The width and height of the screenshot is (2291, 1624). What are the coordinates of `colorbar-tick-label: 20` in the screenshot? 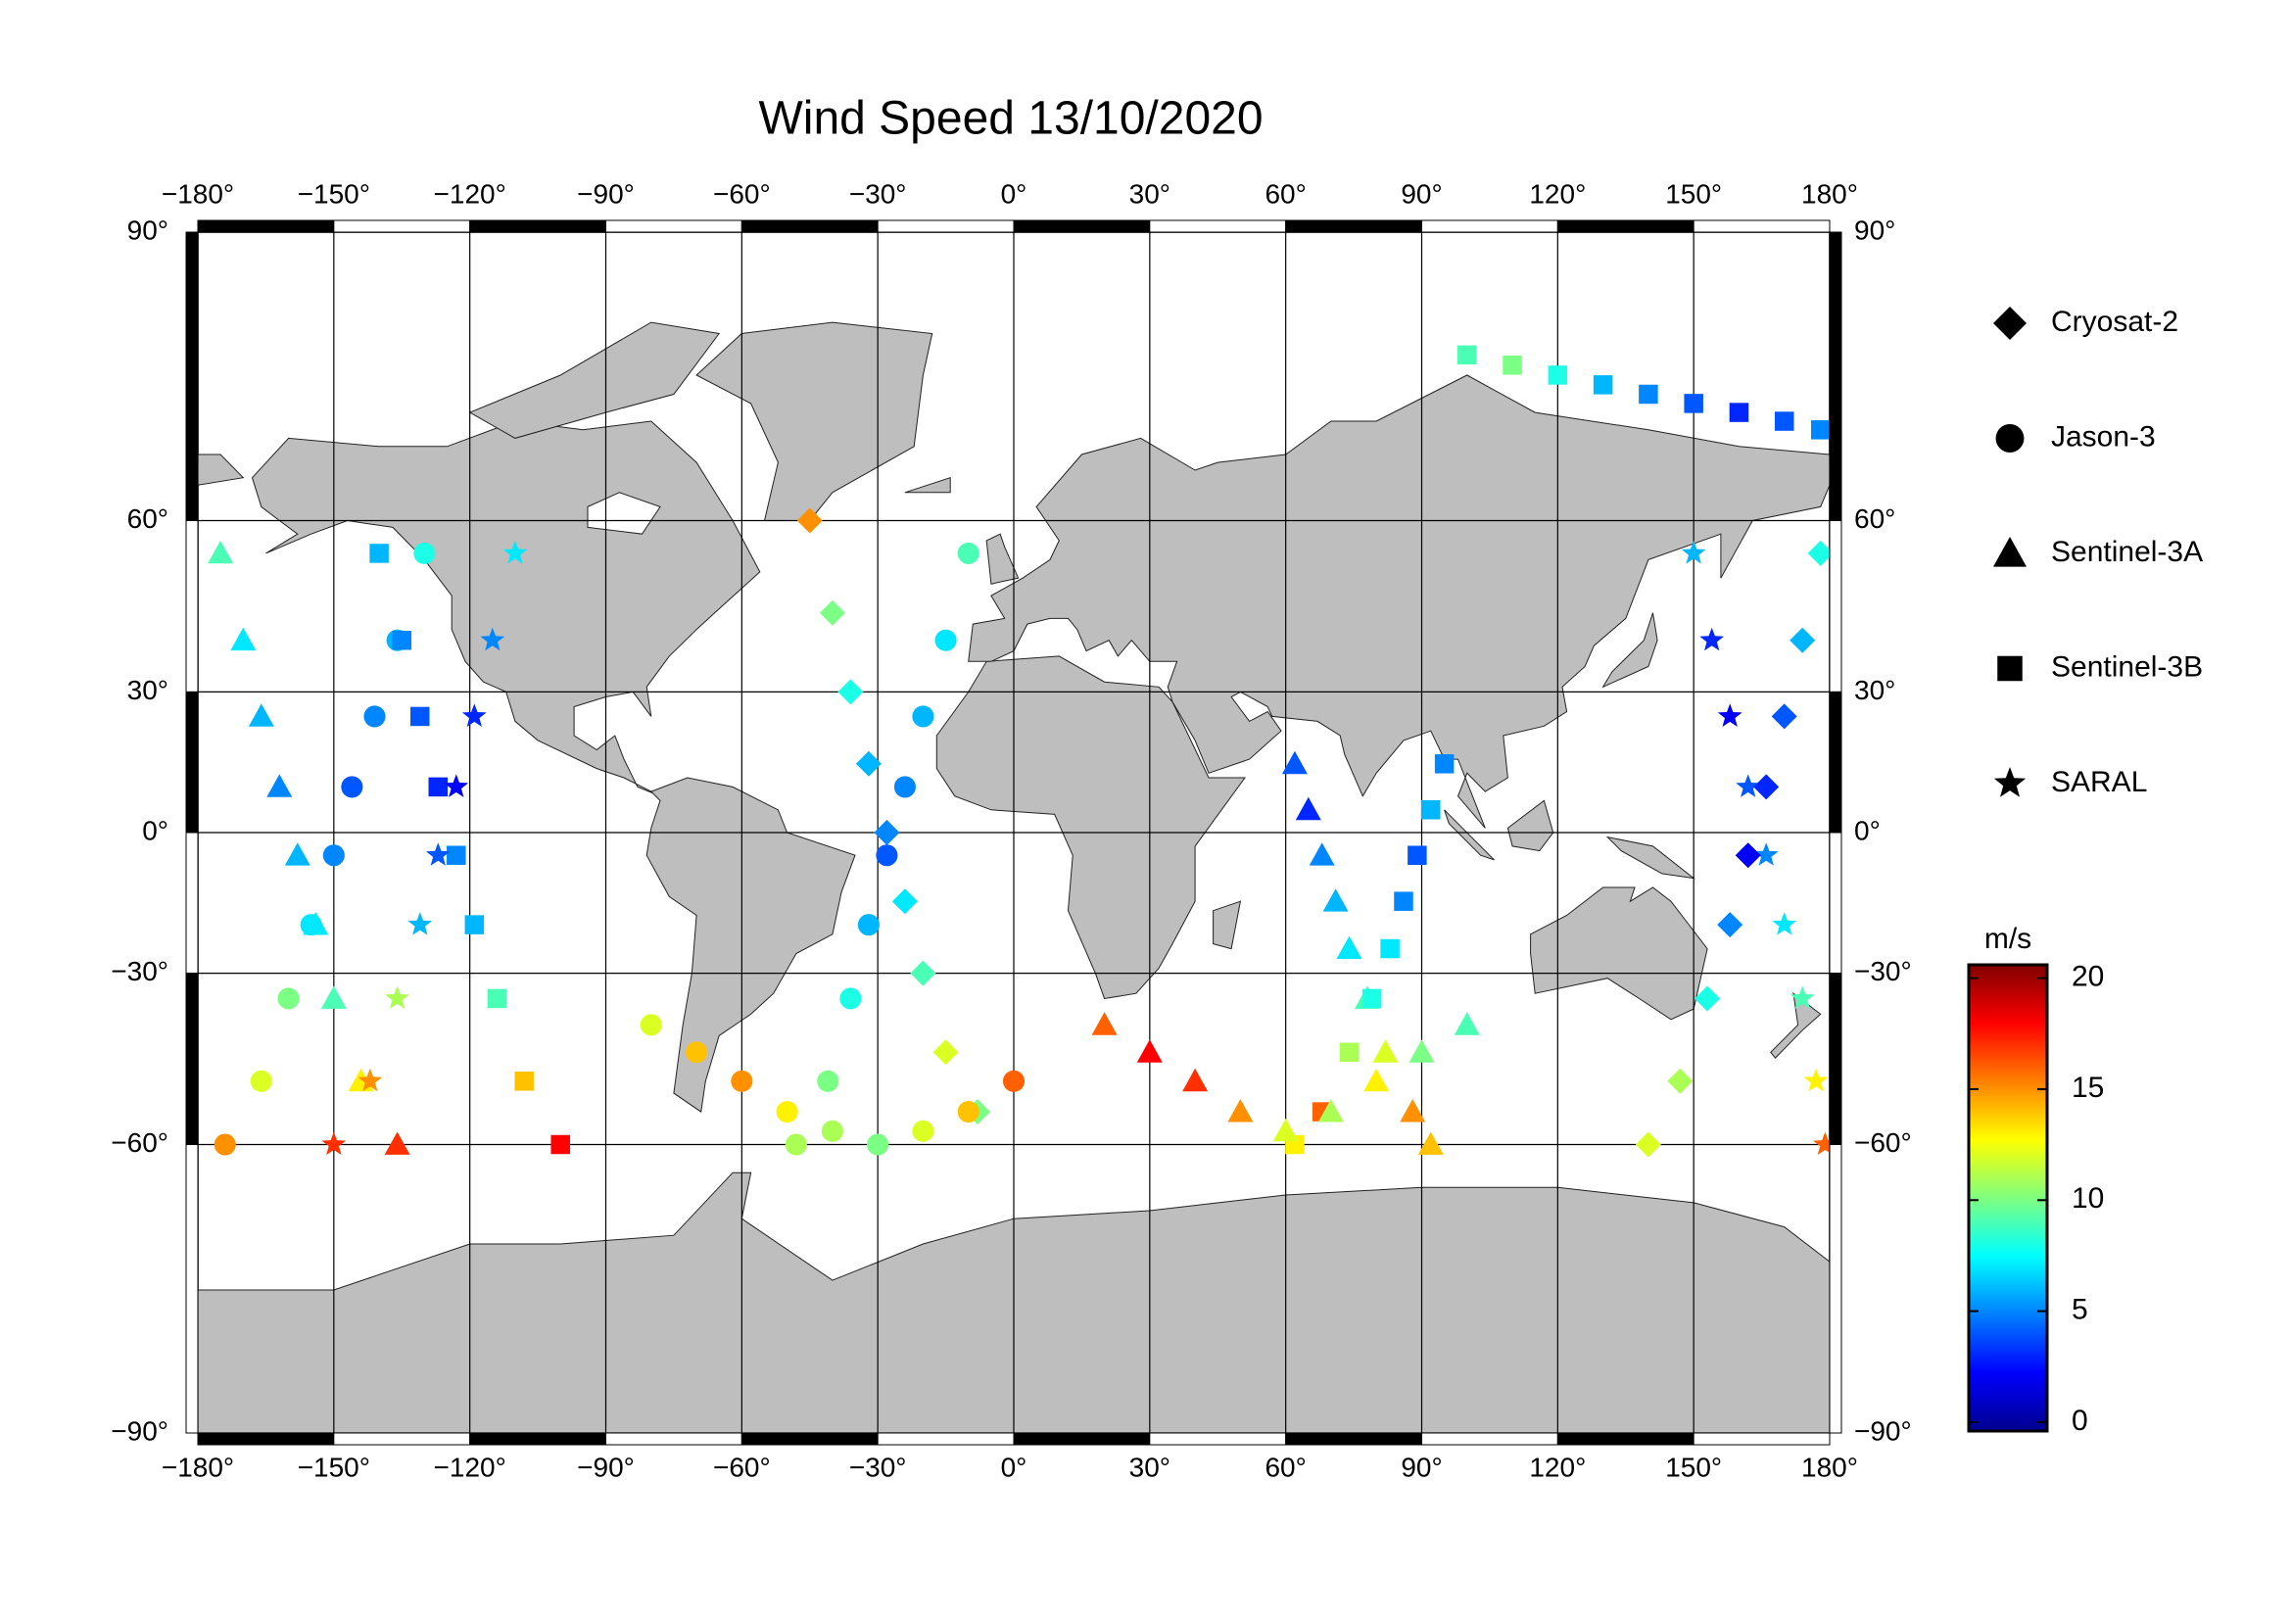 It's located at (2088, 977).